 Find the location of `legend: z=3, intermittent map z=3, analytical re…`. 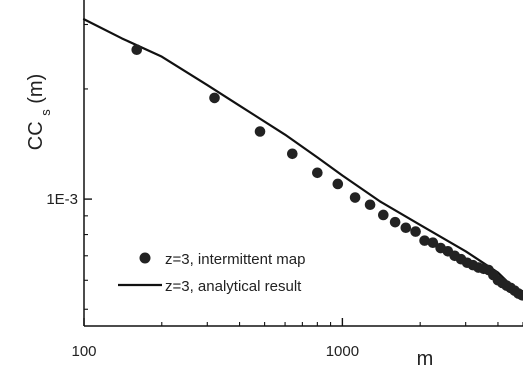

legend: z=3, intermittent map z=3, analytical re… is located at coordinates (211, 273).